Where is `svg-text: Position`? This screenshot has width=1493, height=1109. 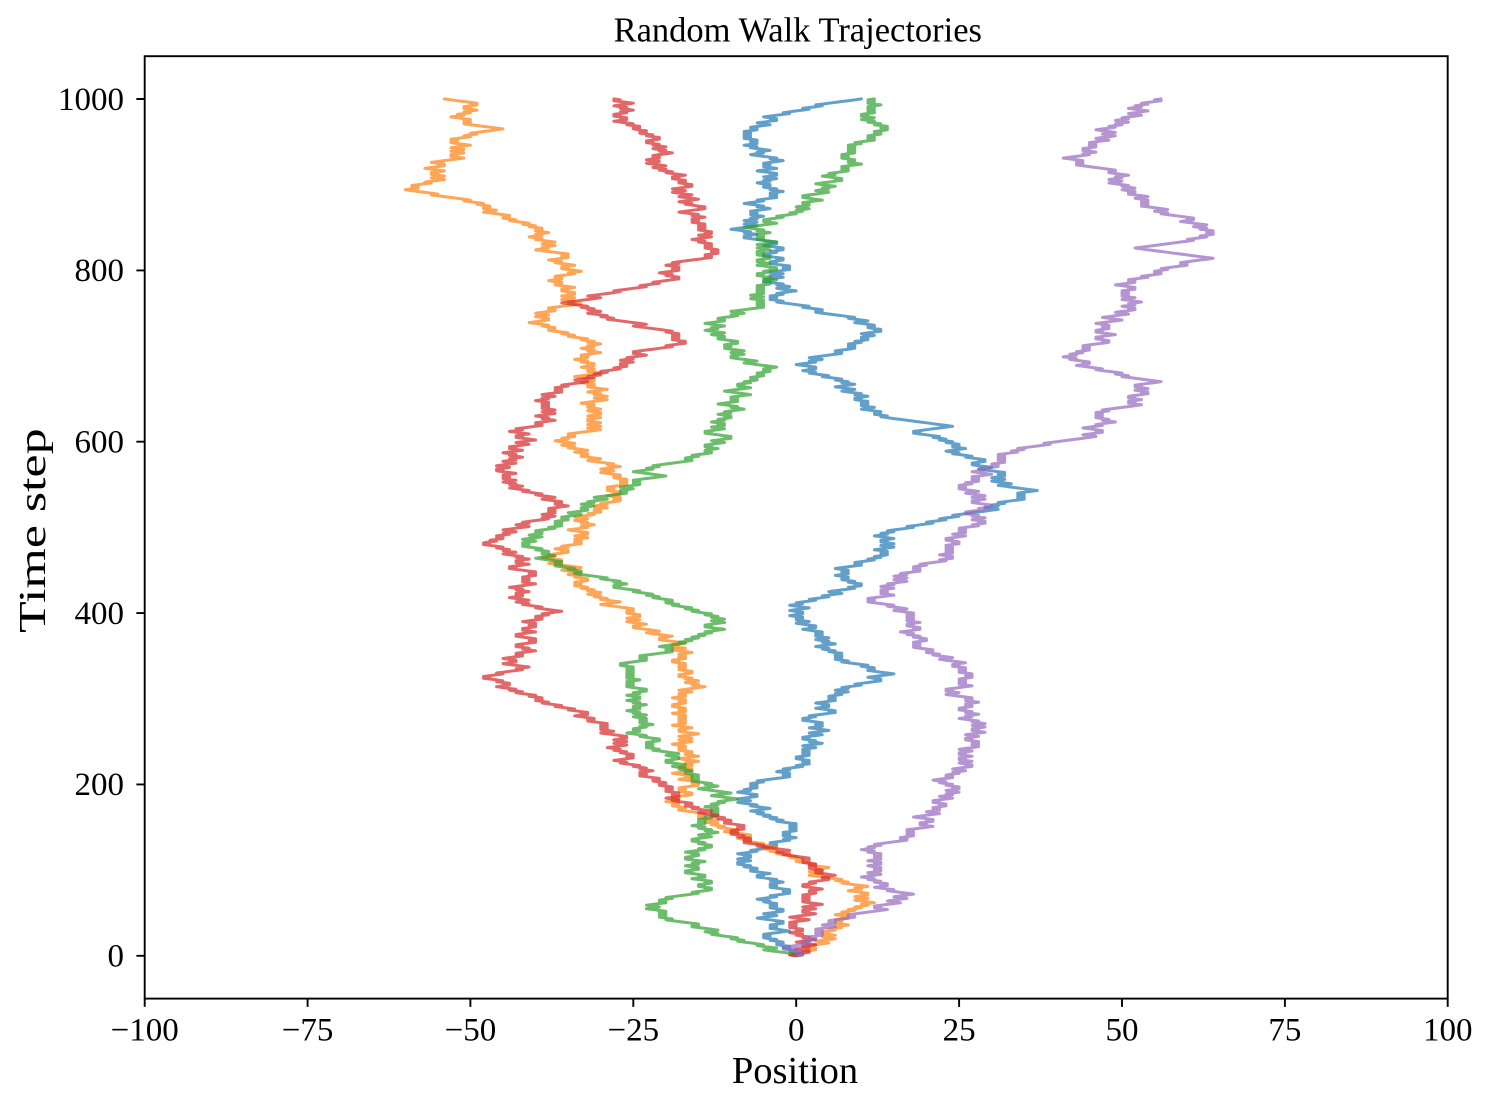 svg-text: Position is located at coordinates (795, 1071).